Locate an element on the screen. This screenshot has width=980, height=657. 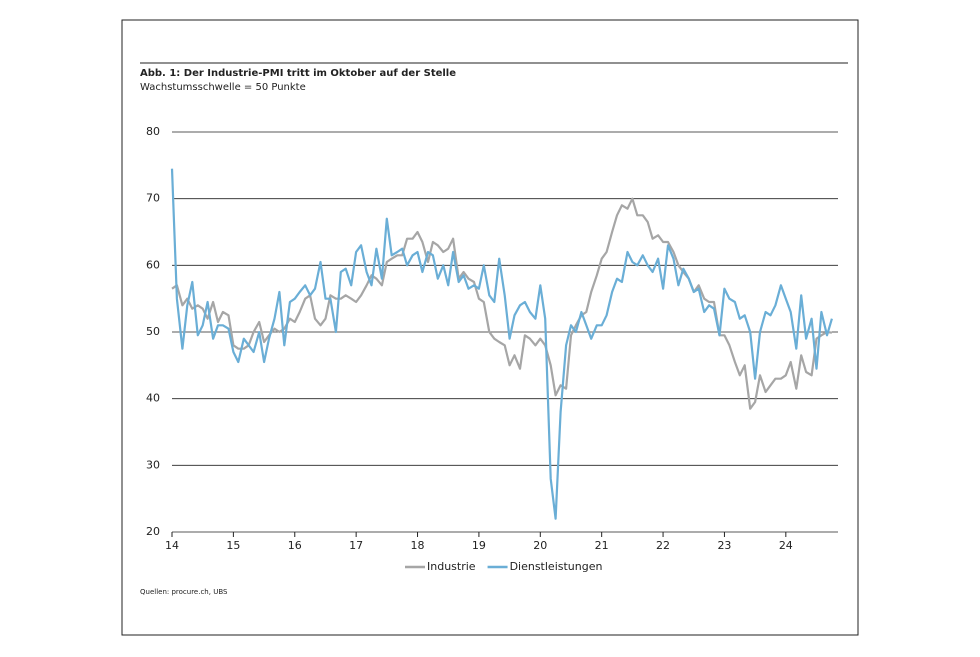
x-tick-label: 24 is located at coordinates (786, 545).